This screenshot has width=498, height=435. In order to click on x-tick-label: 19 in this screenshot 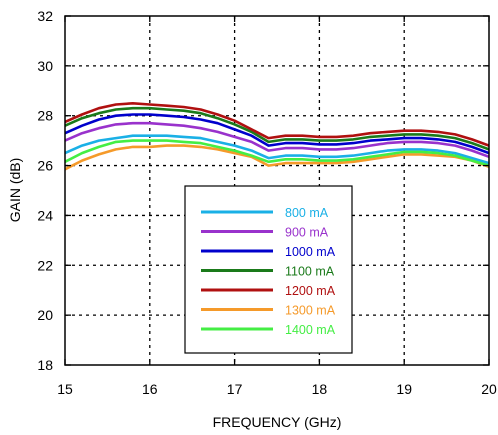, I will do `click(404, 389)`.